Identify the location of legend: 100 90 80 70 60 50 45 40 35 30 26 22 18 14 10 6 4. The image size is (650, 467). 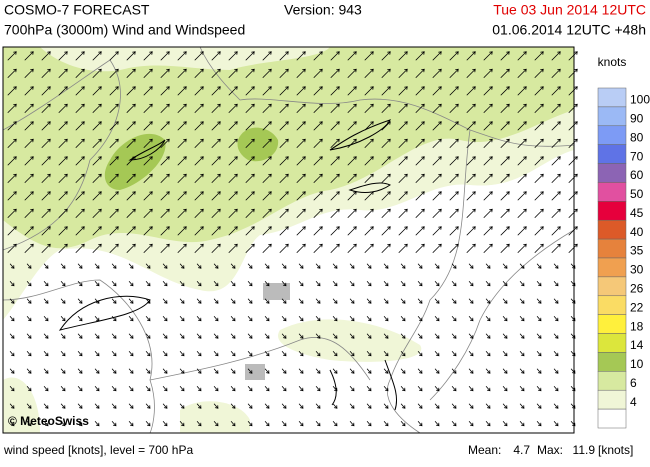
(623, 258).